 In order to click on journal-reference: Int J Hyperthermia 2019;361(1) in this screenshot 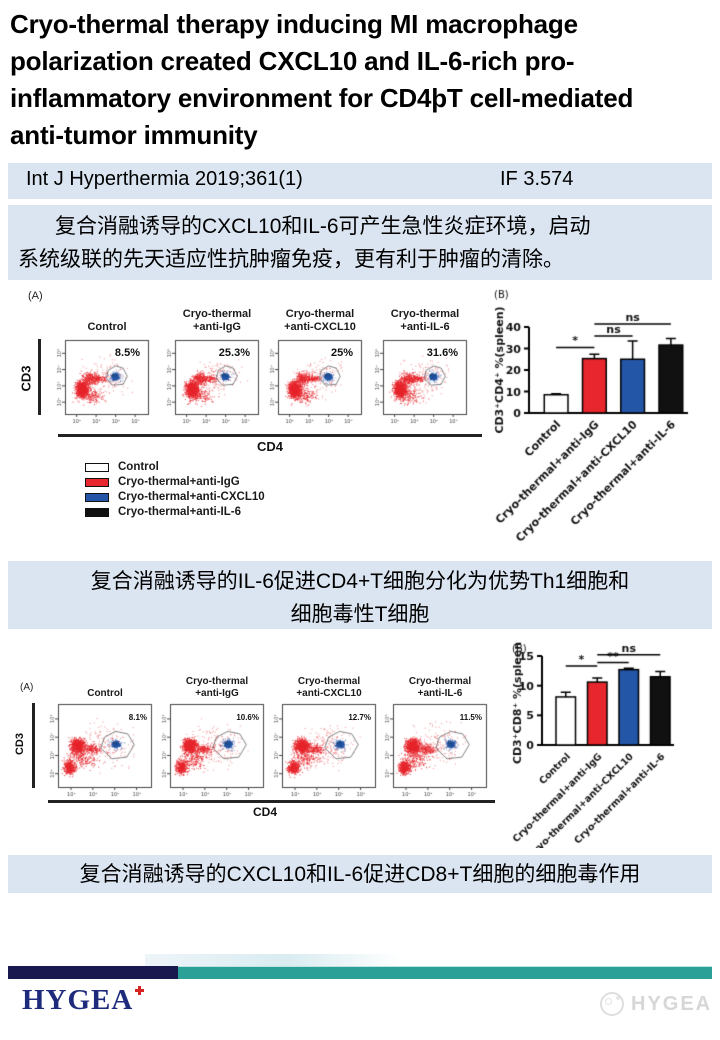, I will do `click(164, 179)`.